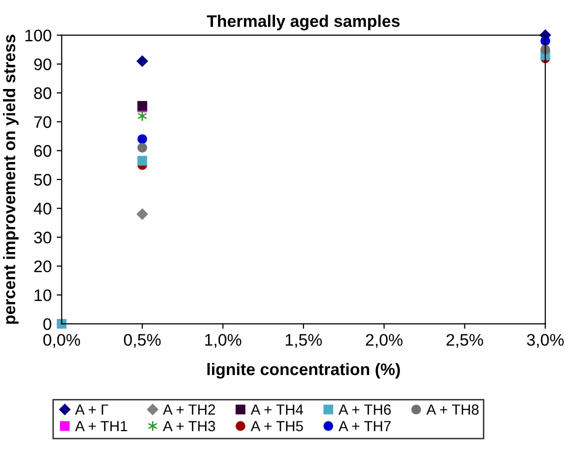 This screenshot has height=451, width=571. What do you see at coordinates (43, 295) in the screenshot?
I see `y-tick-label: 10` at bounding box center [43, 295].